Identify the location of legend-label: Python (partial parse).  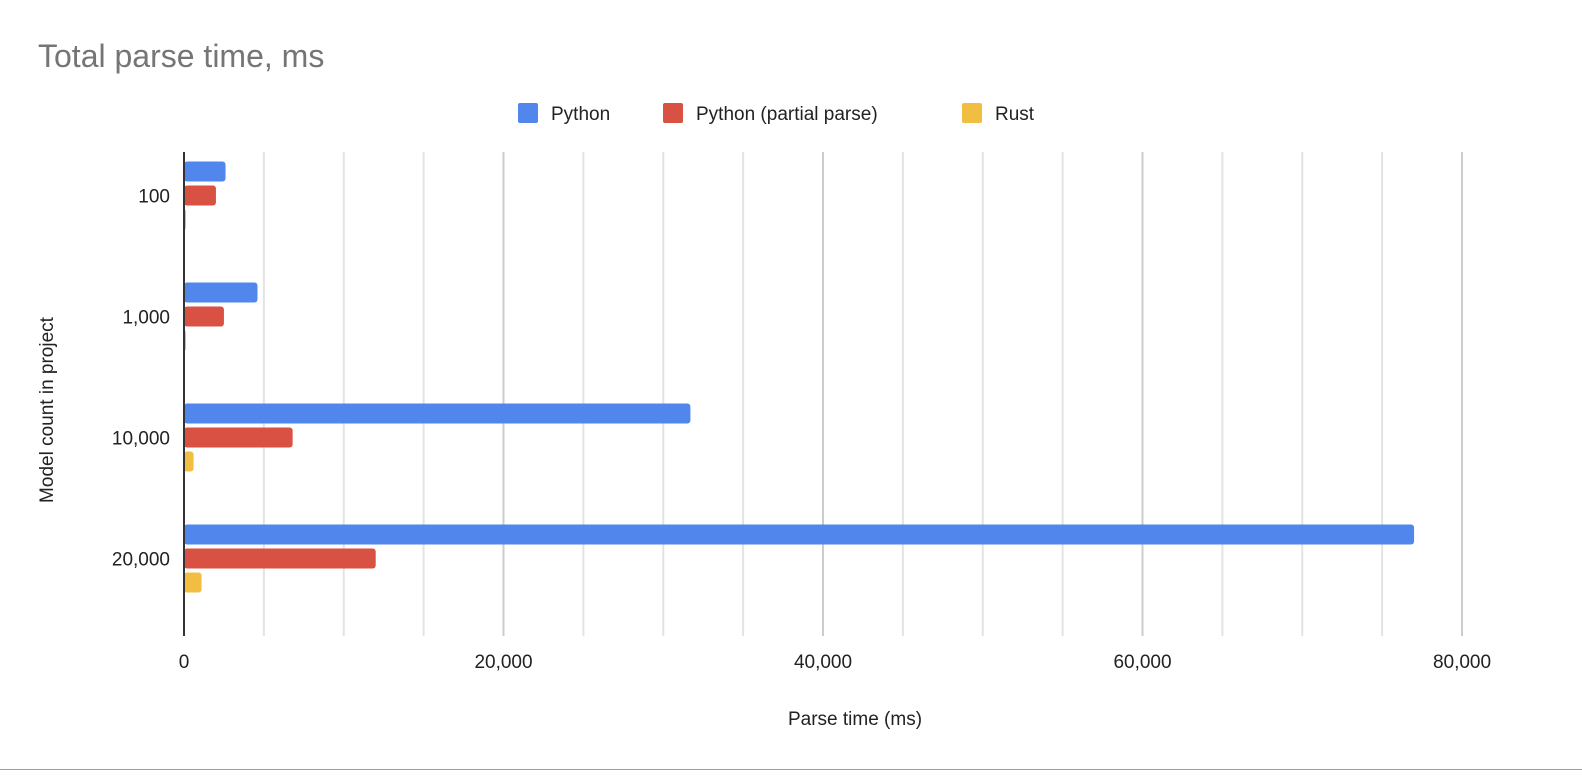
(787, 114).